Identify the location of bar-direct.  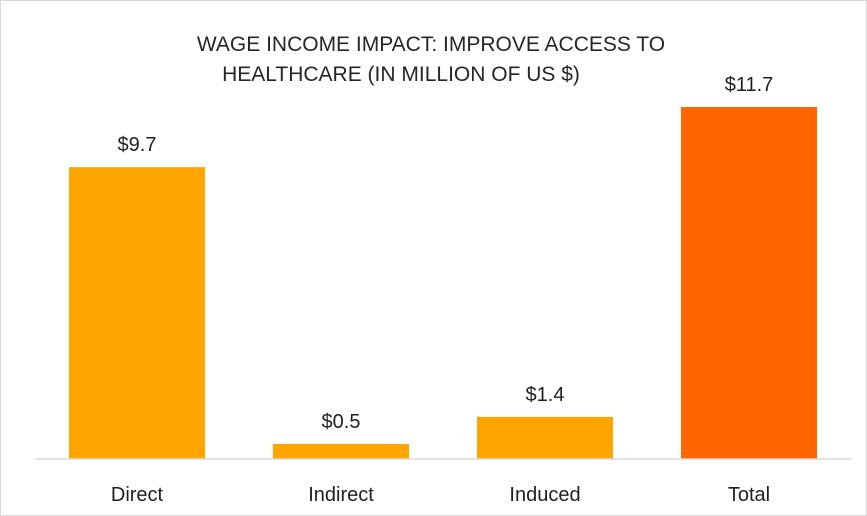
(137, 313).